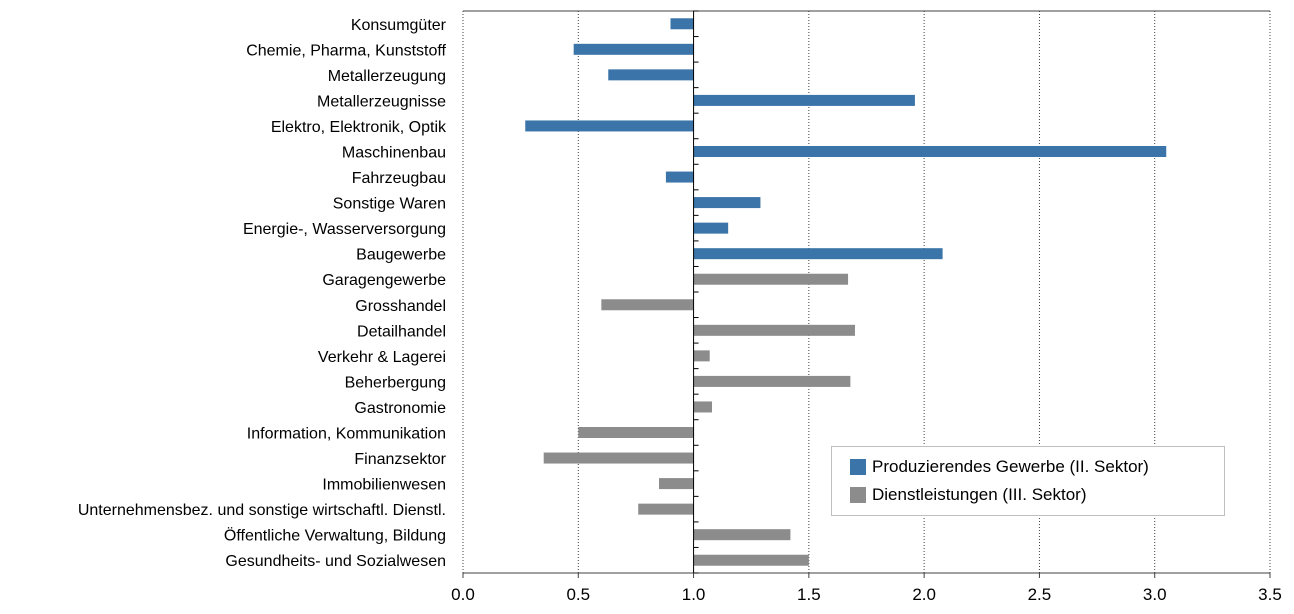 This screenshot has width=1294, height=614. Describe the element at coordinates (1040, 594) in the screenshot. I see `x-tick-label: 2.5` at that location.